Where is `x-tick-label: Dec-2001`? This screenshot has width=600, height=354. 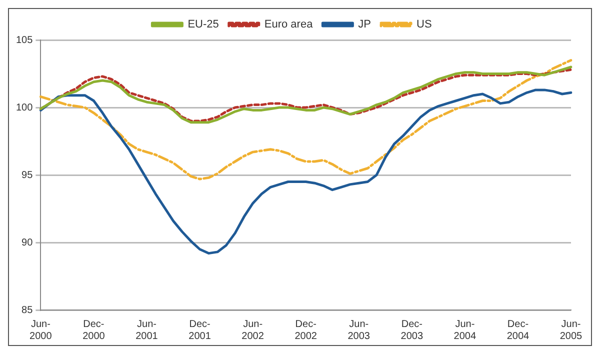 x-tick-label: Dec-2001 is located at coordinates (200, 330).